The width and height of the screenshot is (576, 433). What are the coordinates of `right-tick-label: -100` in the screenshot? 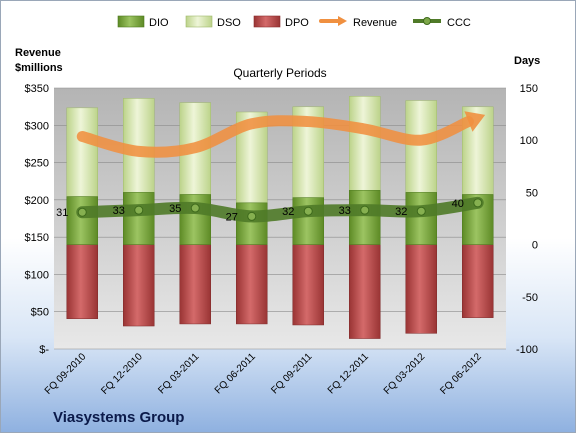 It's located at (527, 350).